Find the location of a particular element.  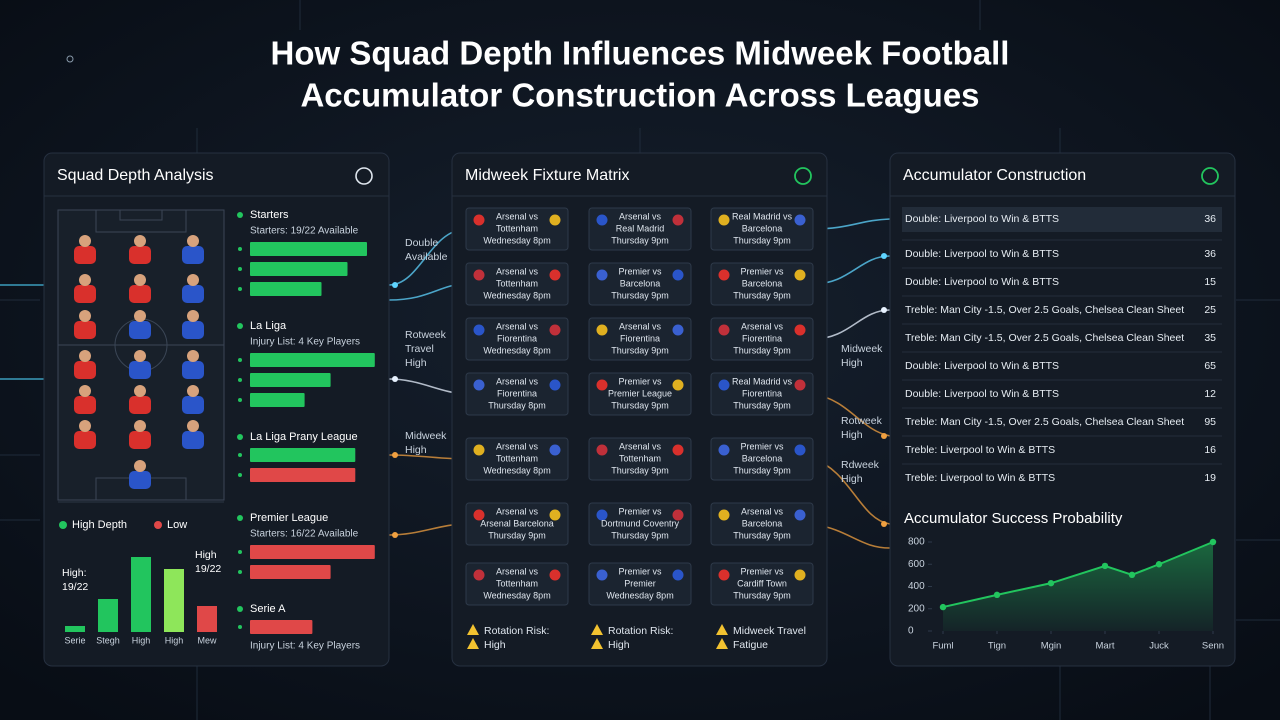

x-tick-label: Senn is located at coordinates (1213, 646).